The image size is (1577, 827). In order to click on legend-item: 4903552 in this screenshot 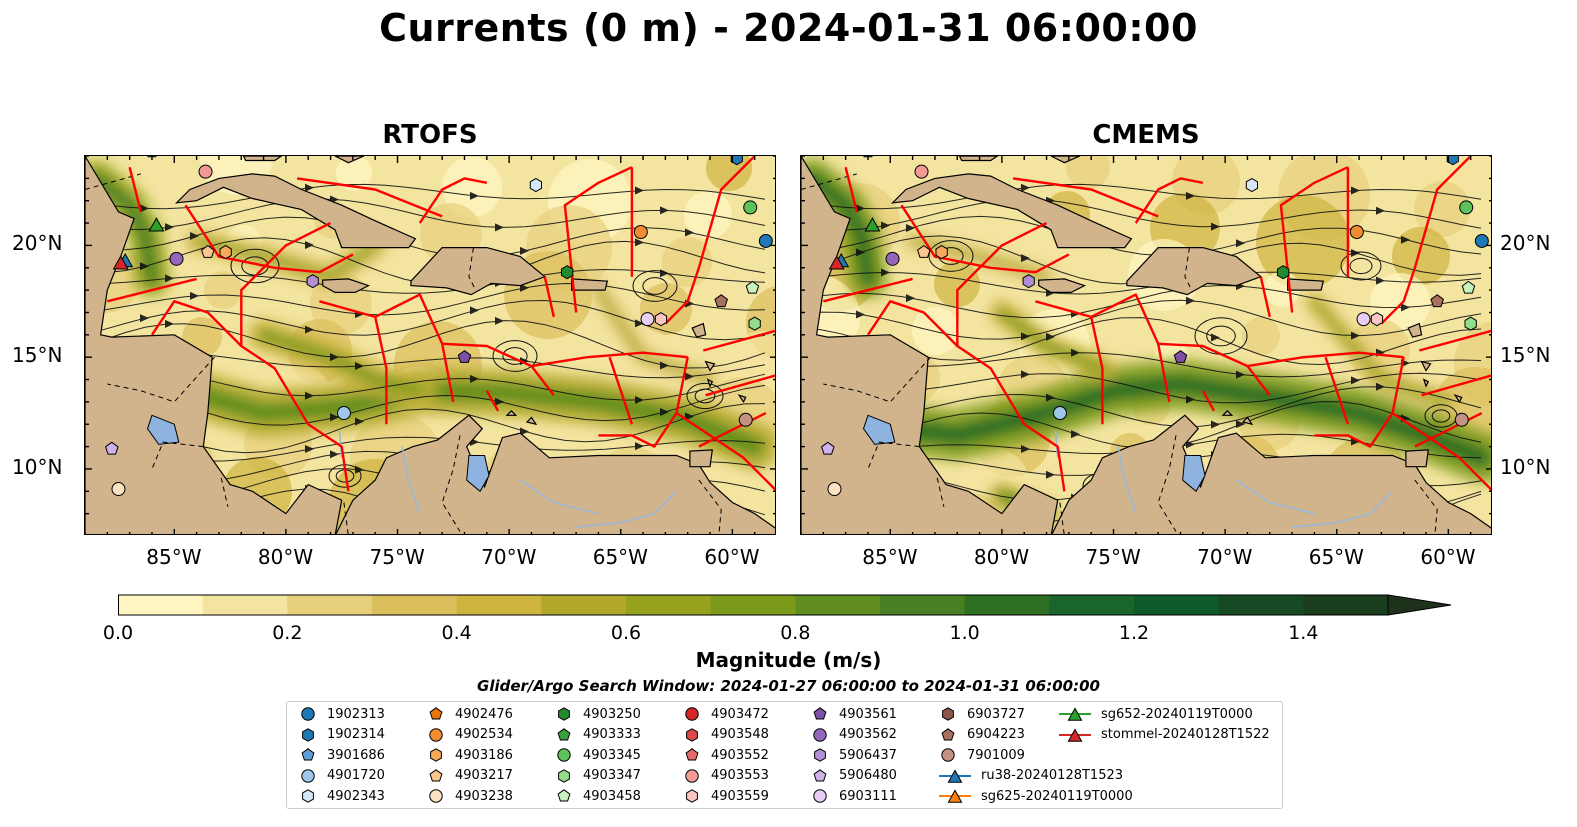, I will do `click(725, 755)`.